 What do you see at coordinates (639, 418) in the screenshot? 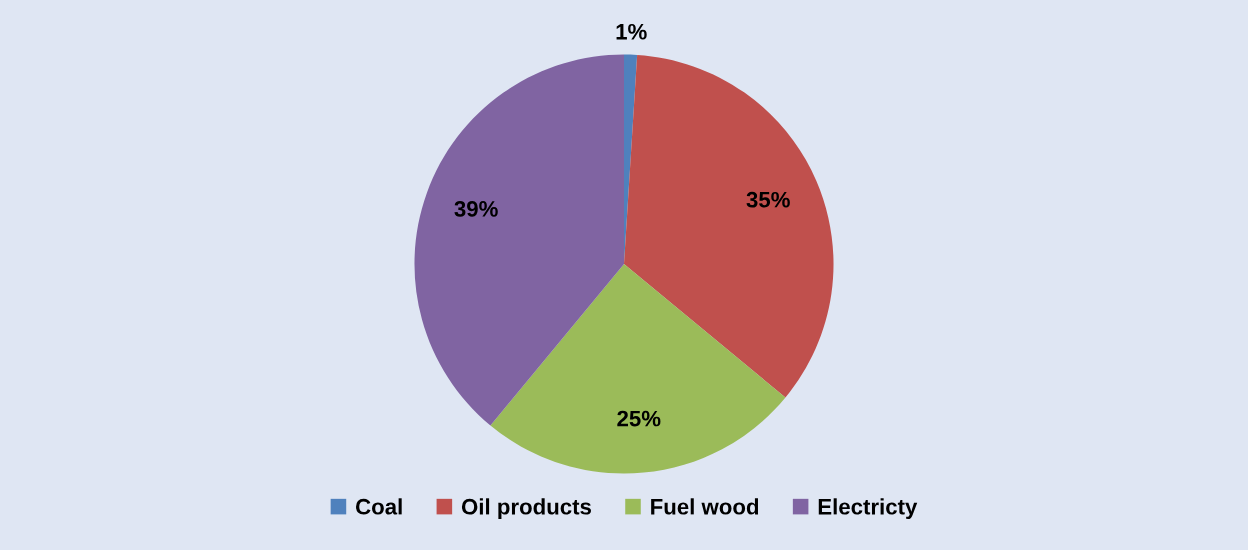
I see `data-label: 25%` at bounding box center [639, 418].